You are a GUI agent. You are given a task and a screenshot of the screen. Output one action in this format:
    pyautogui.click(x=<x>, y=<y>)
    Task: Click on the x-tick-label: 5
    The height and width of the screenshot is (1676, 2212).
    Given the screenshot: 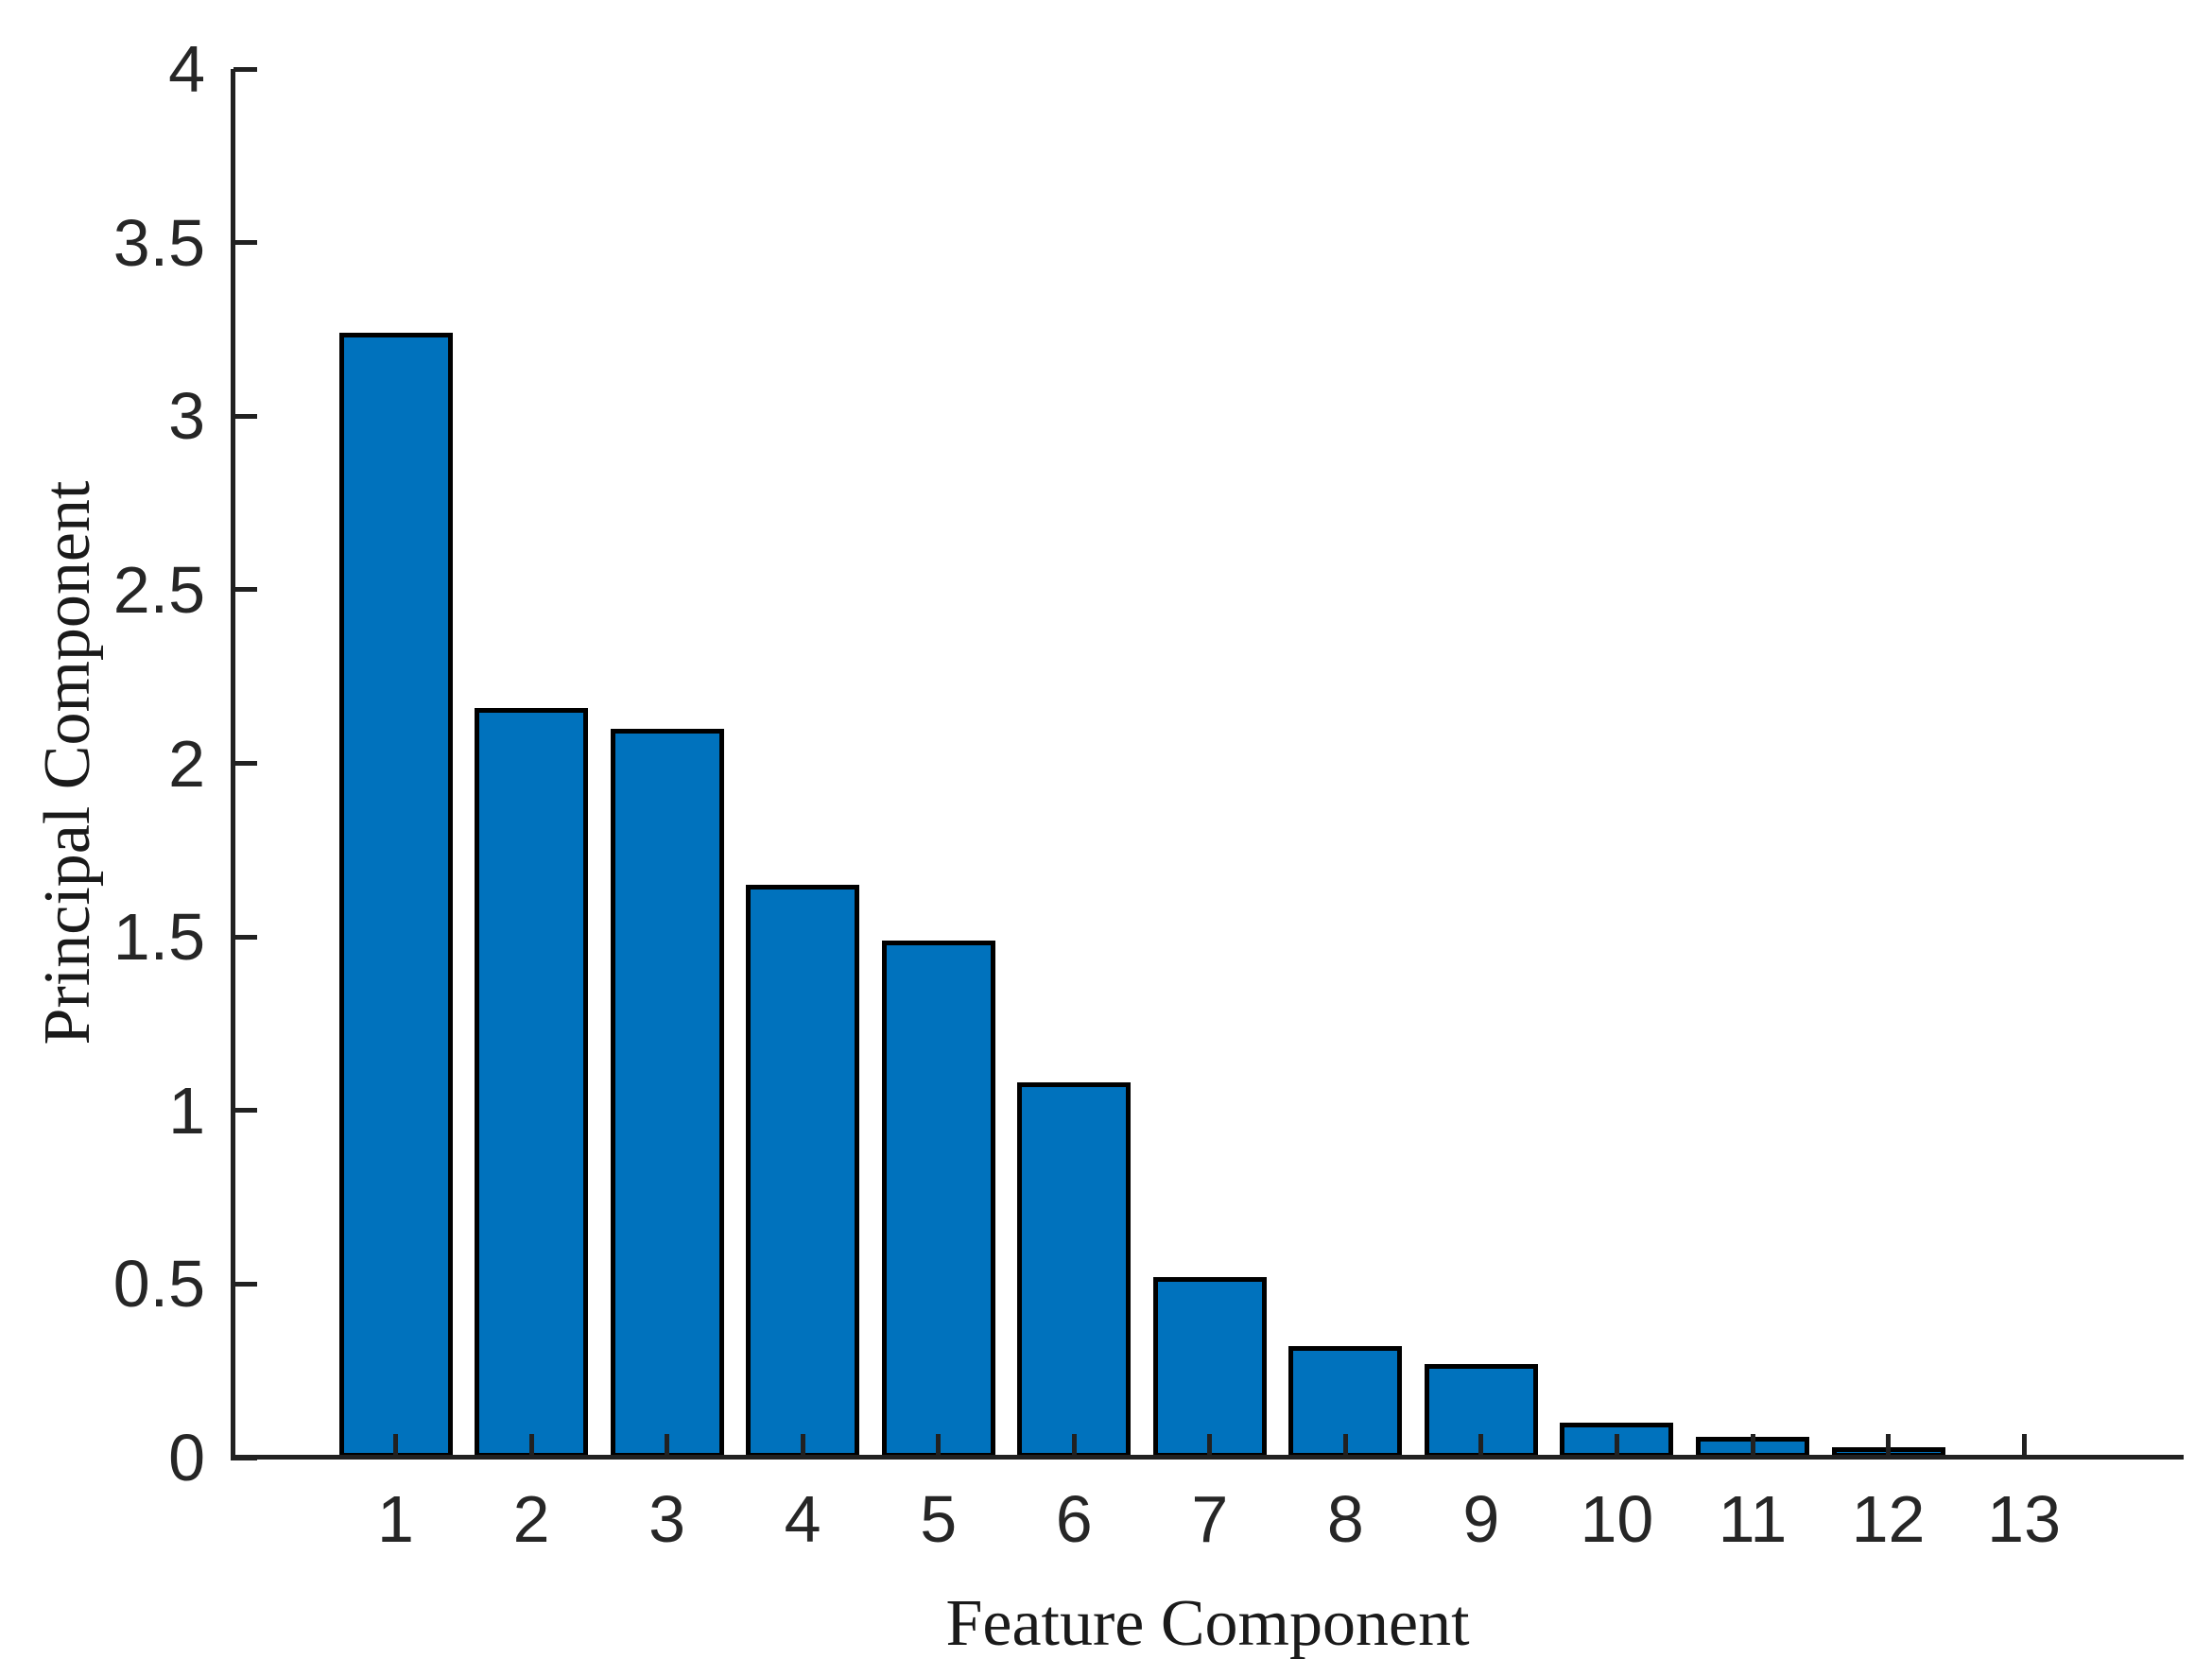 What is the action you would take?
    pyautogui.click(x=939, y=1519)
    